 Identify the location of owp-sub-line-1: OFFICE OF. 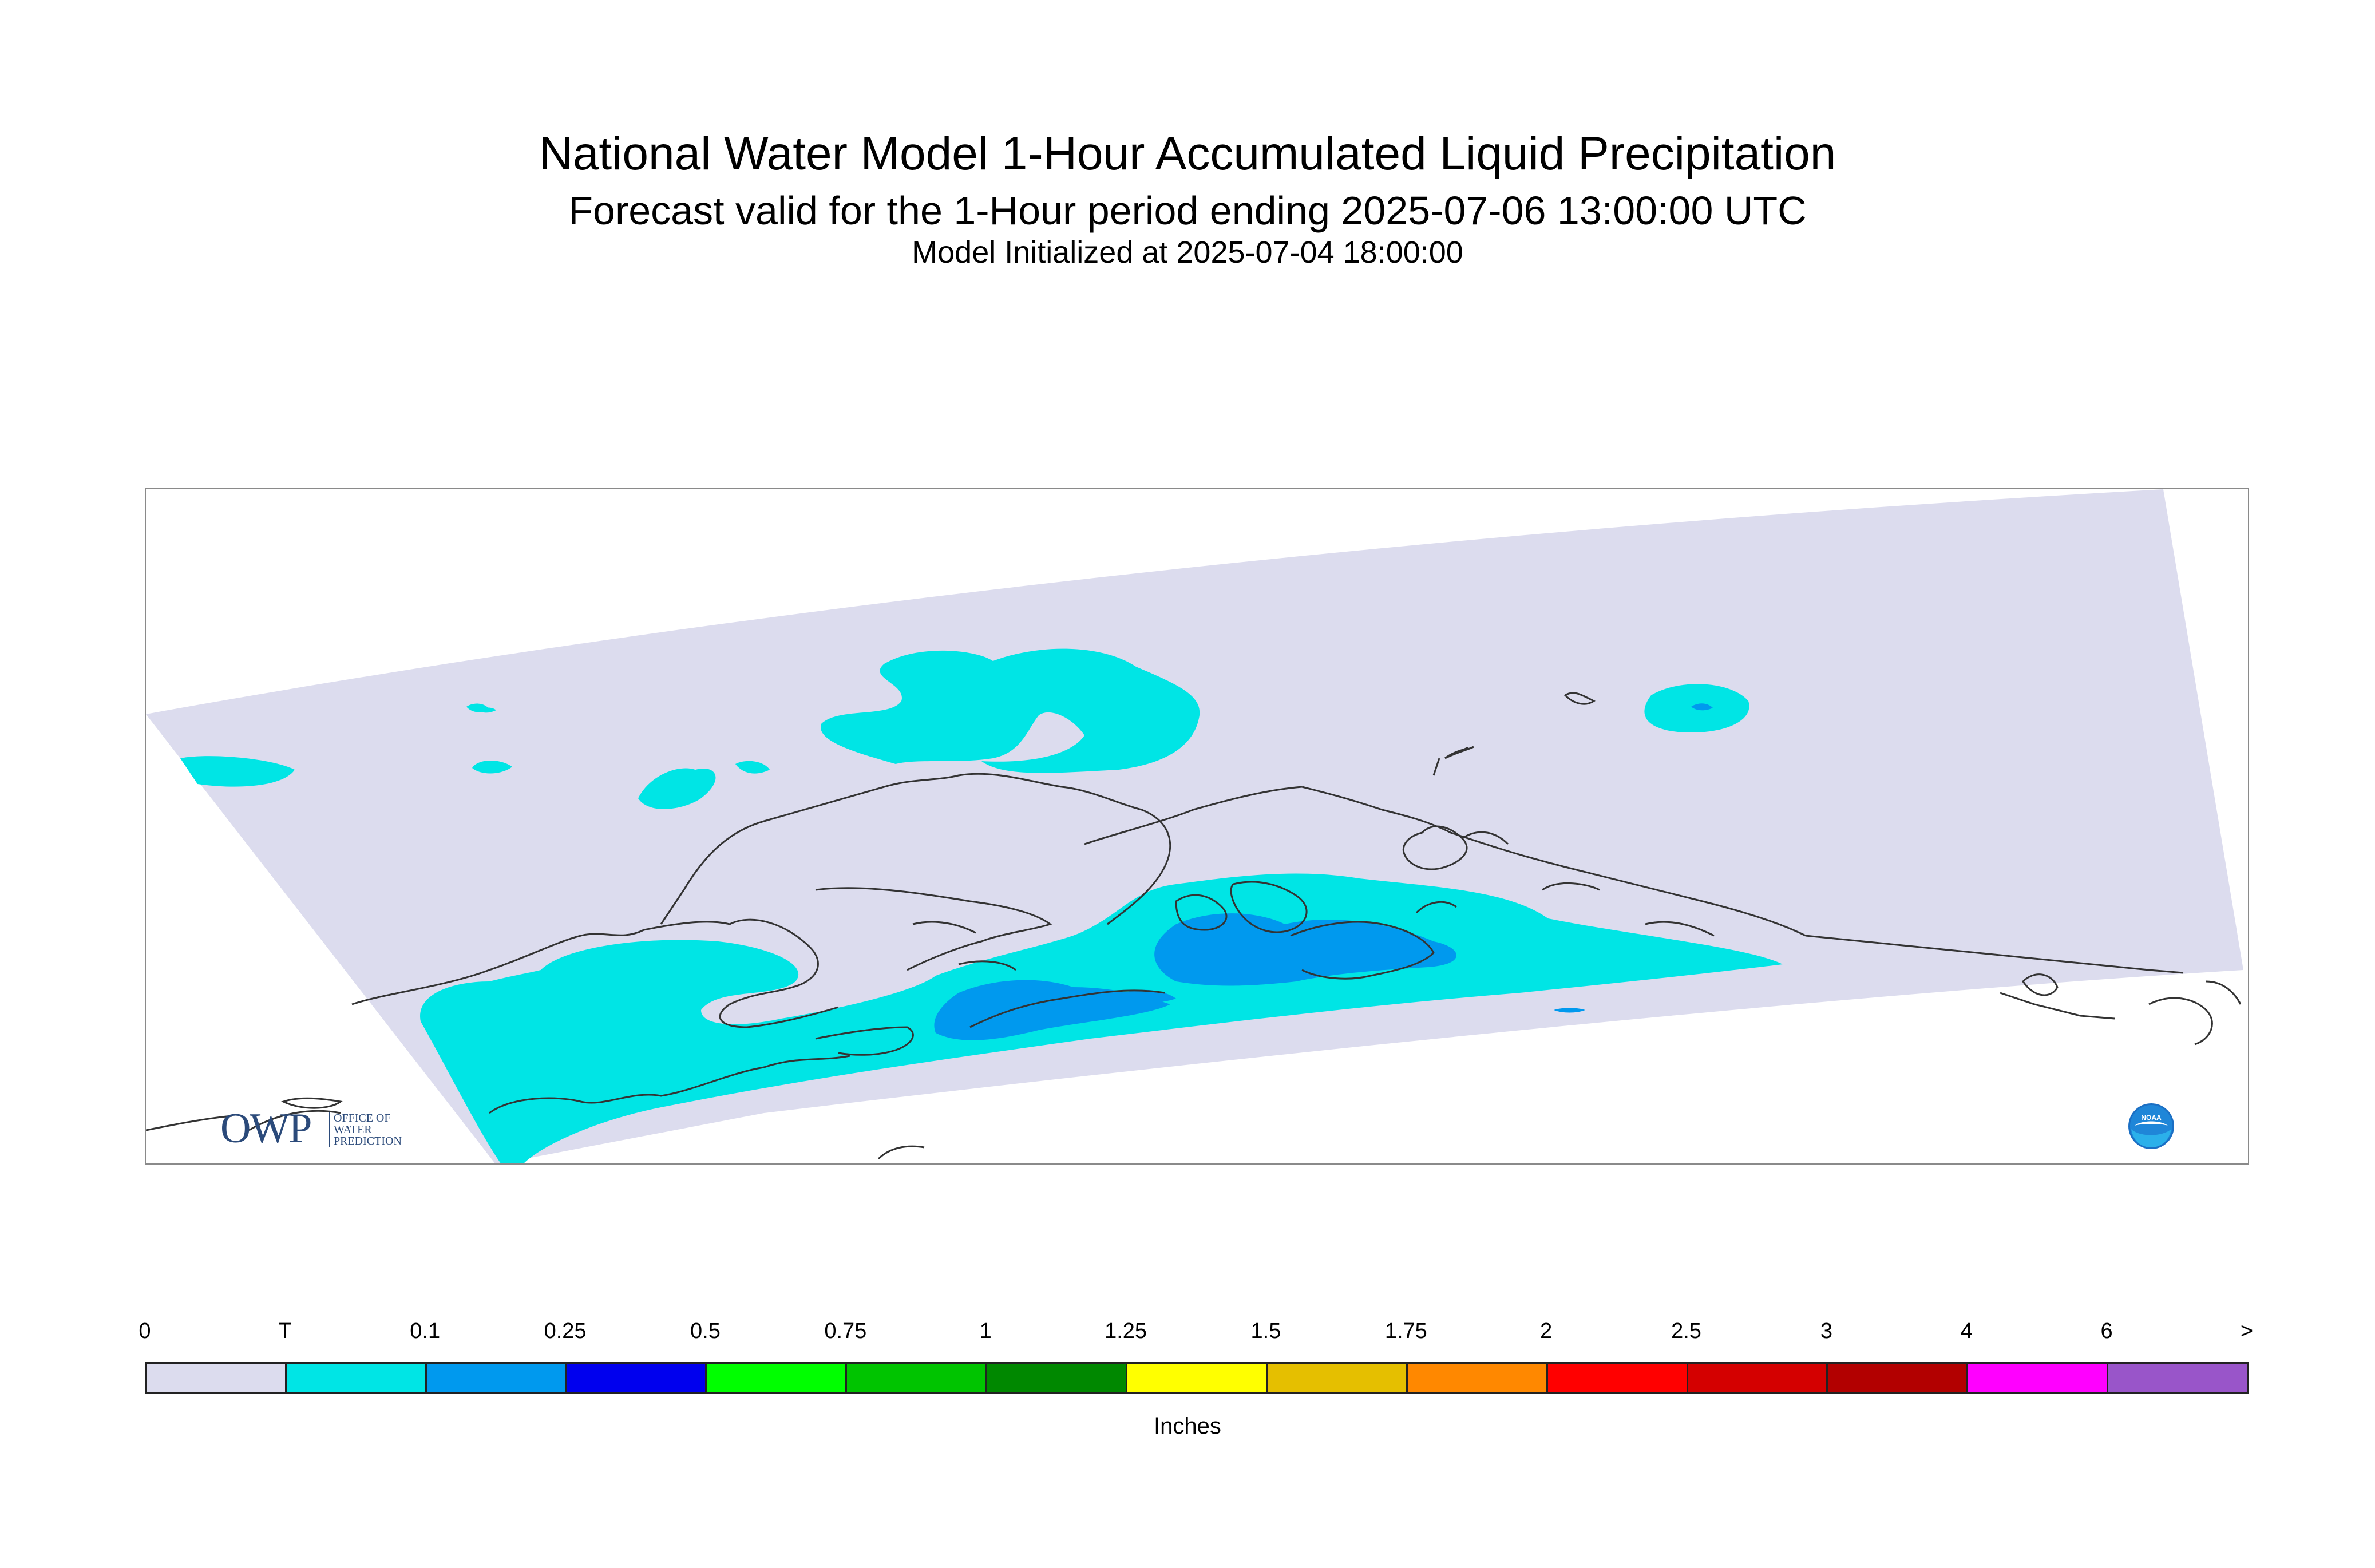
(362, 1118).